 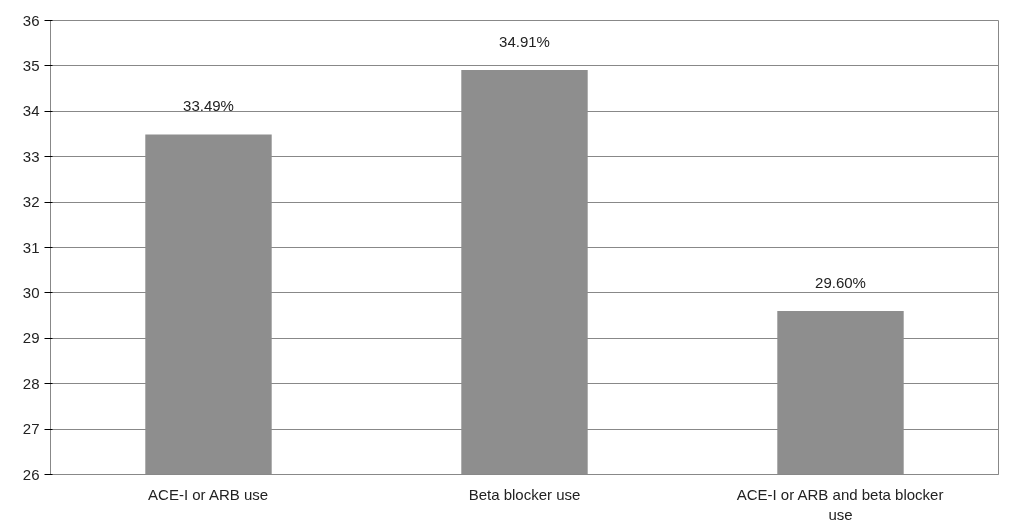 I want to click on y-tick-label: 33, so click(x=31, y=156).